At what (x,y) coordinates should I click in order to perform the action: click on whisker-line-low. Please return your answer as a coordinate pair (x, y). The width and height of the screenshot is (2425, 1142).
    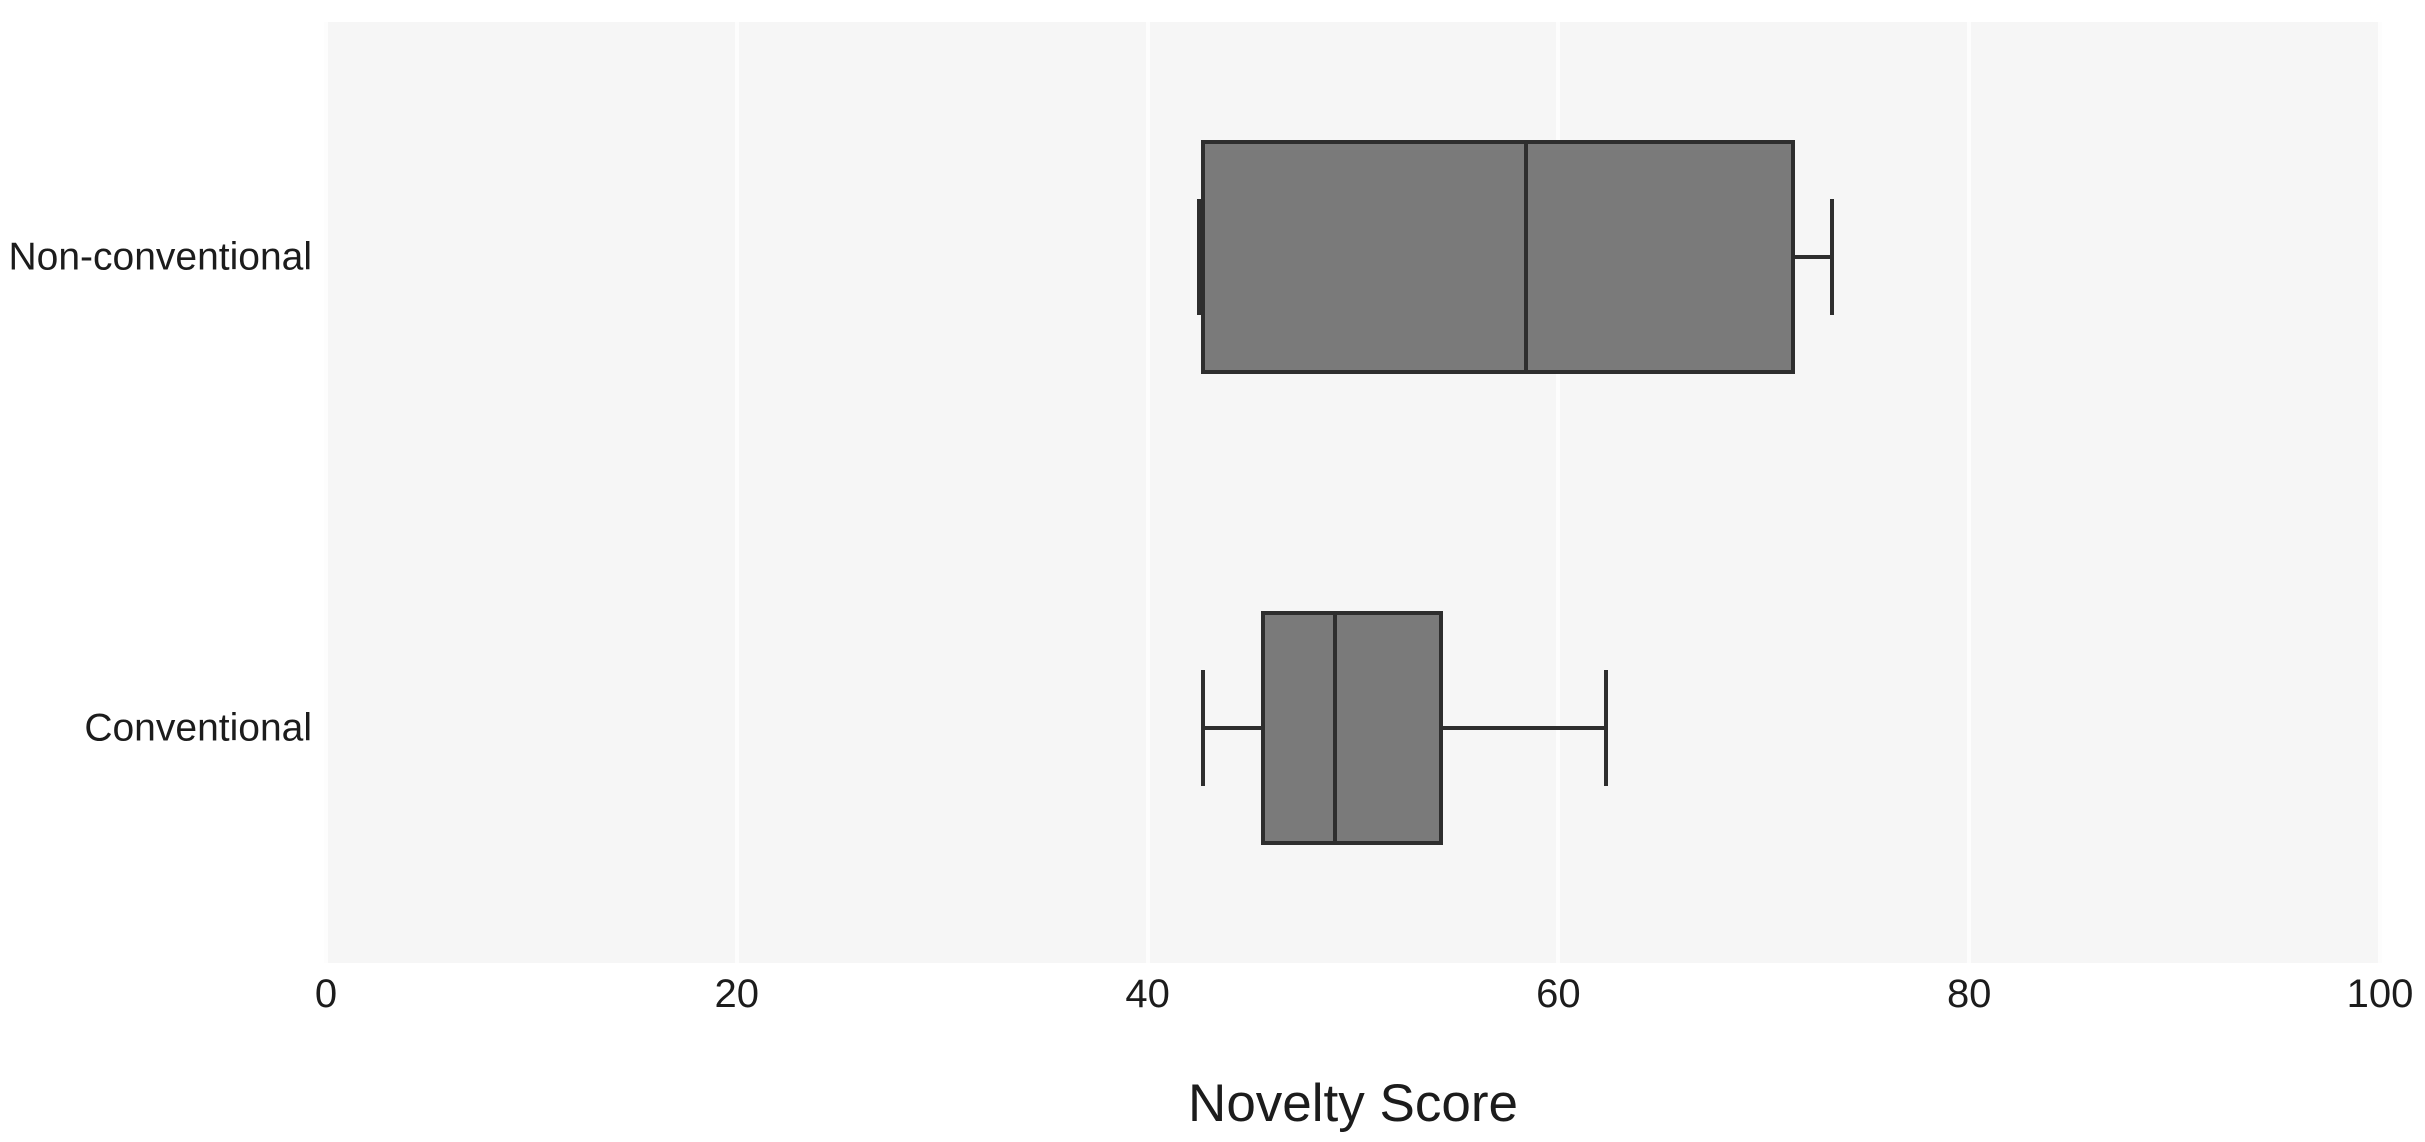
    Looking at the image, I should click on (1232, 727).